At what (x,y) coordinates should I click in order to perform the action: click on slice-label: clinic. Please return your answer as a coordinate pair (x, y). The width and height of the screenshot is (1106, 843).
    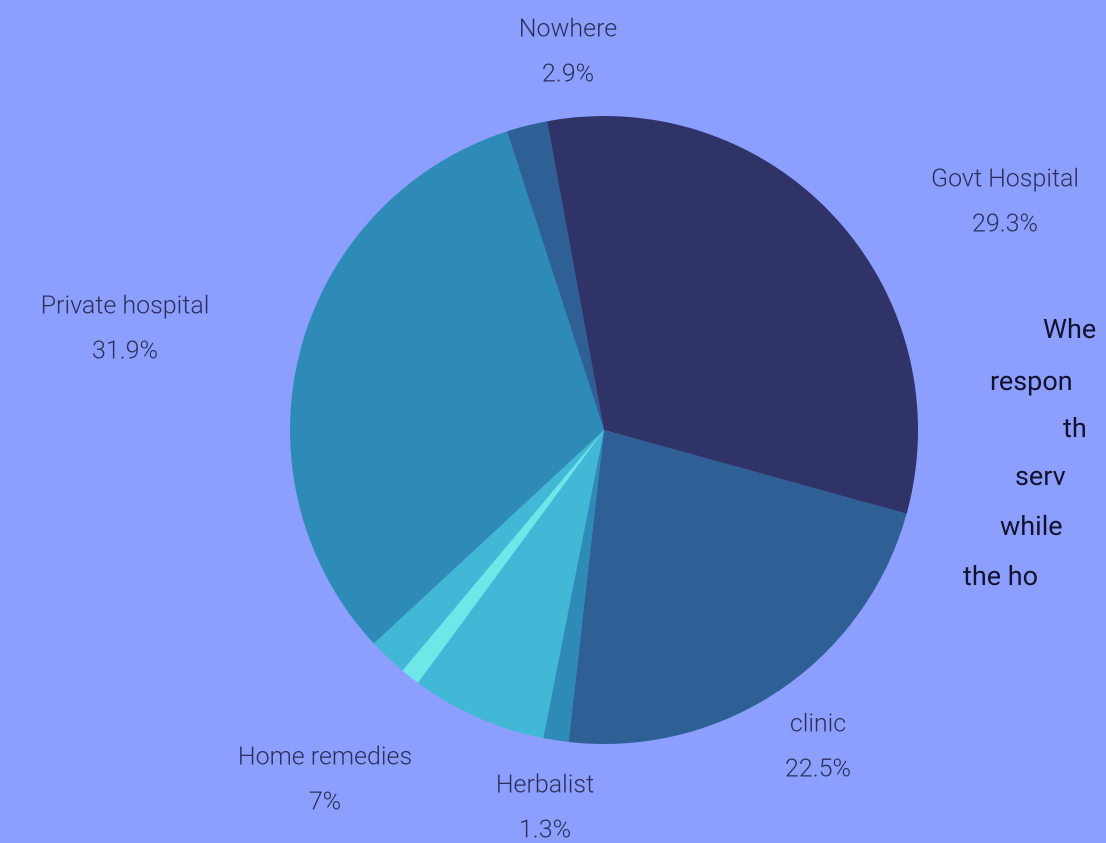
    Looking at the image, I should click on (818, 724).